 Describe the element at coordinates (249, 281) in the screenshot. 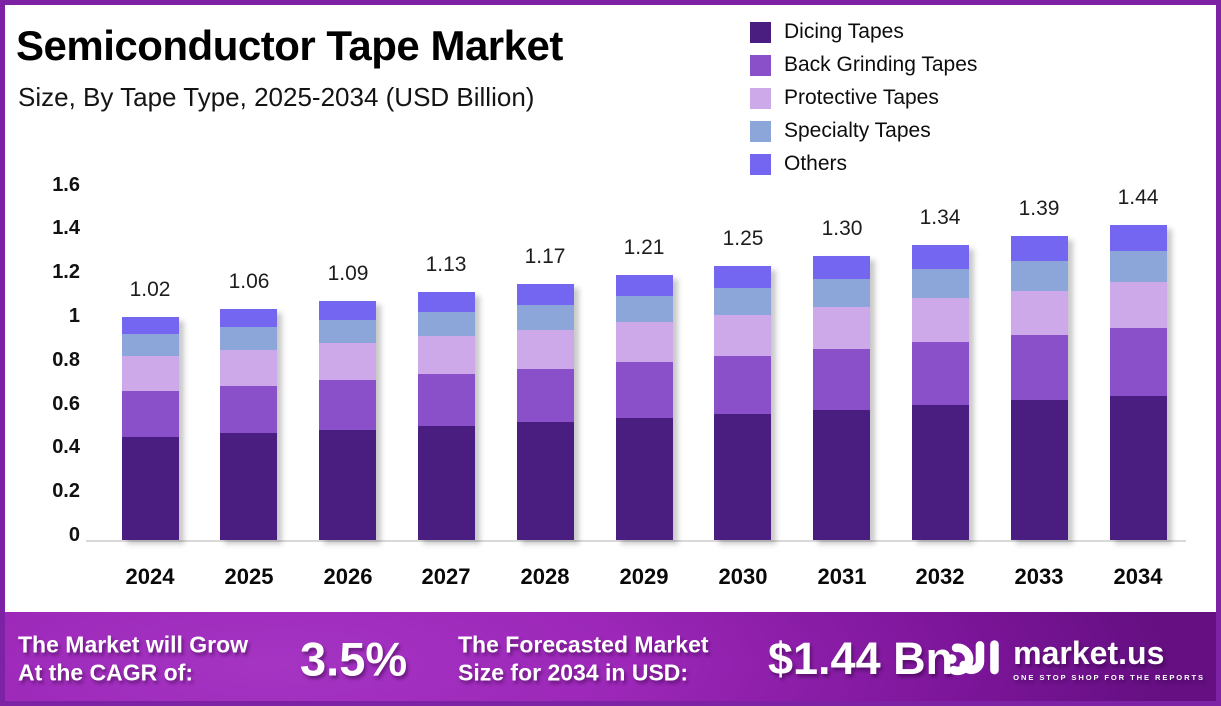

I see `bar-value-label: 1.06` at that location.